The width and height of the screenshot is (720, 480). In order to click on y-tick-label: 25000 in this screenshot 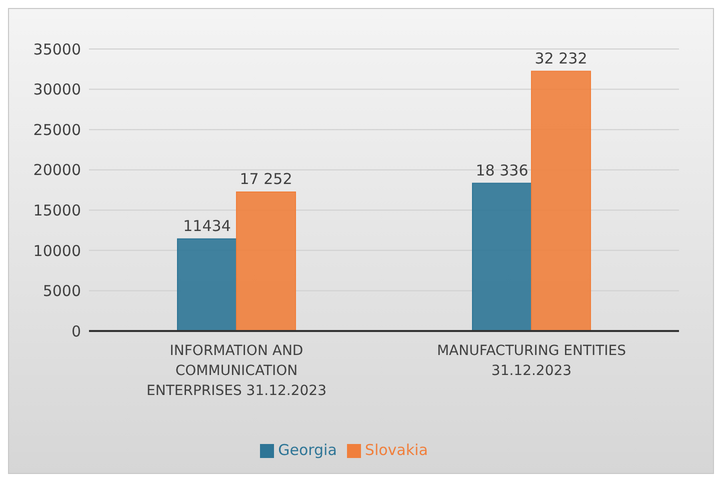, I will do `click(57, 129)`.